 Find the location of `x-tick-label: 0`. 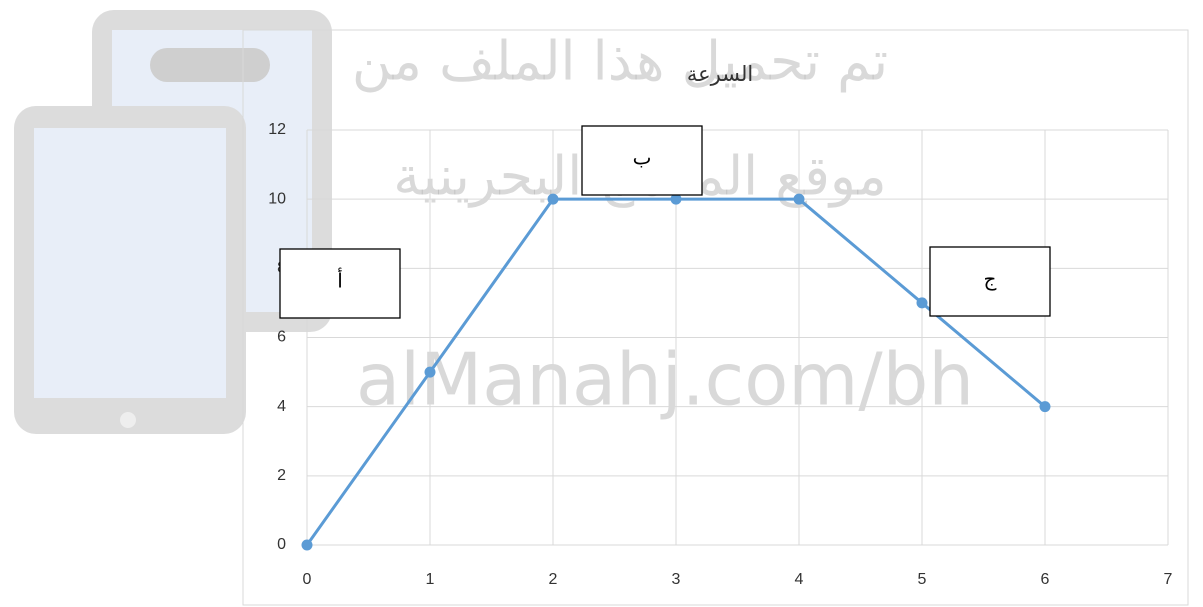

x-tick-label: 0 is located at coordinates (307, 579).